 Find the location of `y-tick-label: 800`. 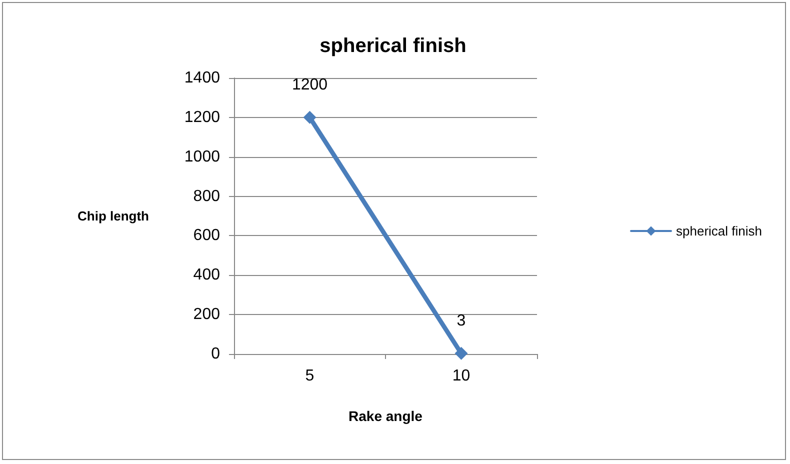

y-tick-label: 800 is located at coordinates (206, 196).